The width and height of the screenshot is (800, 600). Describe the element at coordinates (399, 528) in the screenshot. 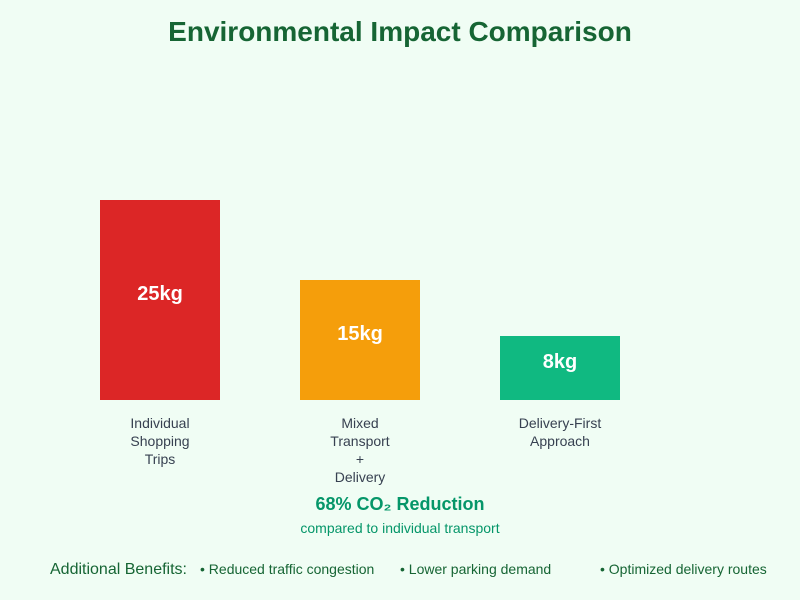

I see `reduction-subtext: compared to individual transport` at that location.